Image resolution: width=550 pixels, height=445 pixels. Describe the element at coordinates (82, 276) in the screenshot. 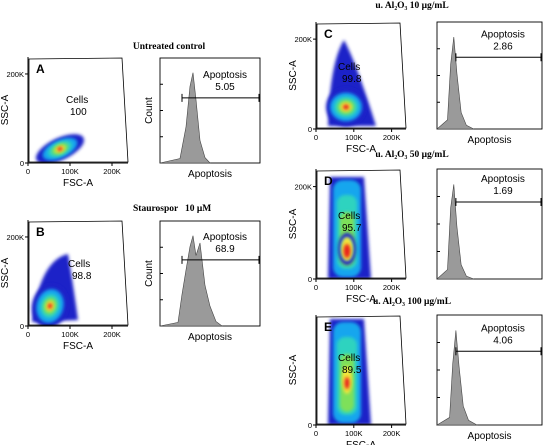

I see `gate-value: 98.8` at that location.